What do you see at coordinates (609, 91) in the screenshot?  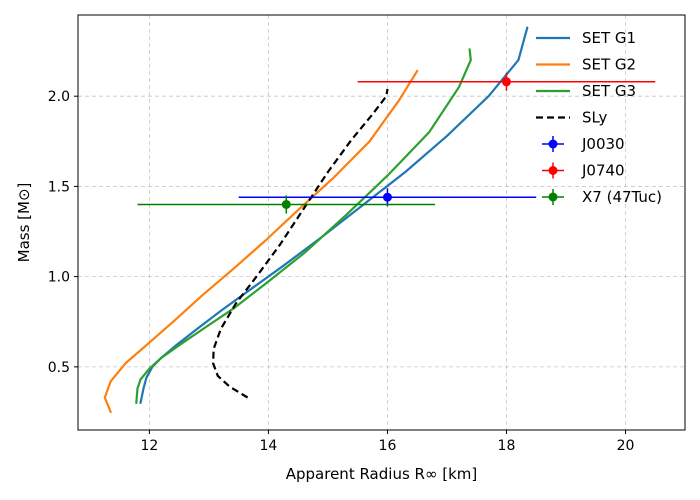 I see `legend-label: SET G3` at bounding box center [609, 91].